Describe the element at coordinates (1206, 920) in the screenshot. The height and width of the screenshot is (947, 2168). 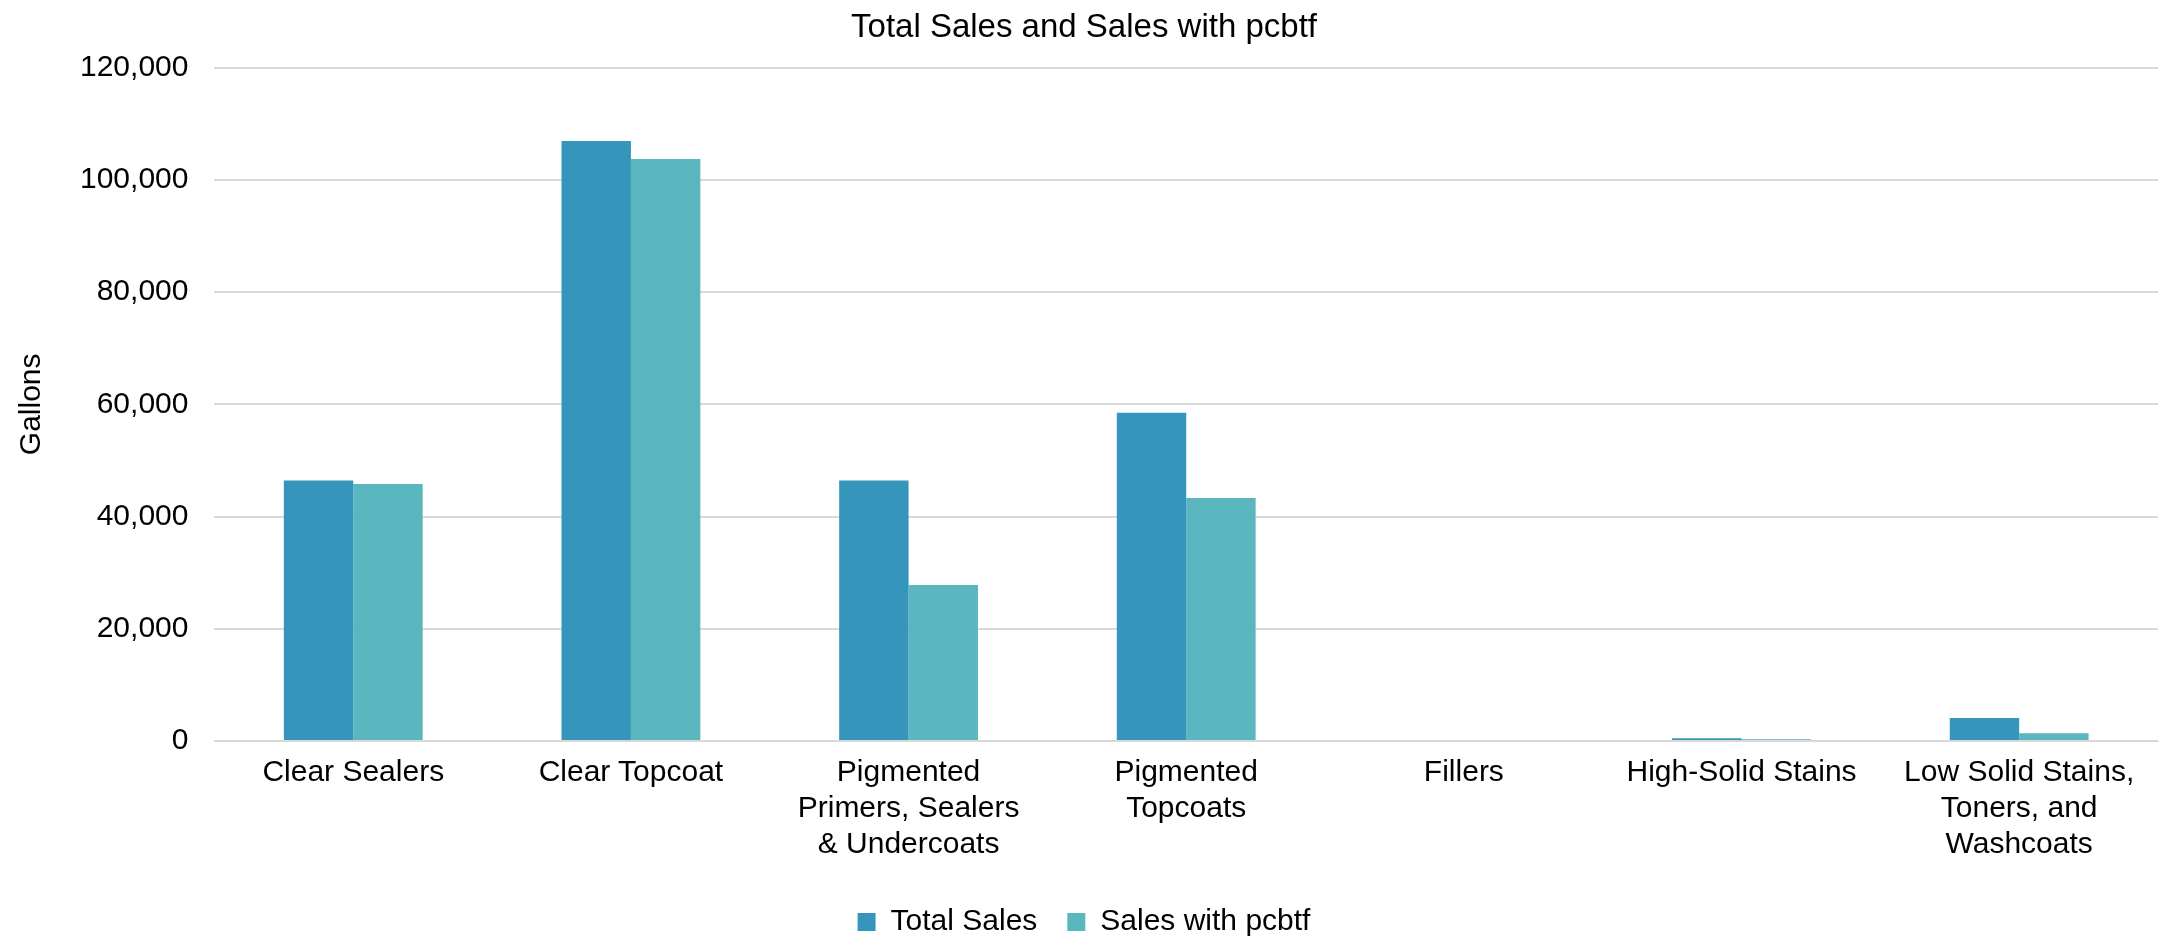
I see `legend-label: Sales with pcbtf` at that location.